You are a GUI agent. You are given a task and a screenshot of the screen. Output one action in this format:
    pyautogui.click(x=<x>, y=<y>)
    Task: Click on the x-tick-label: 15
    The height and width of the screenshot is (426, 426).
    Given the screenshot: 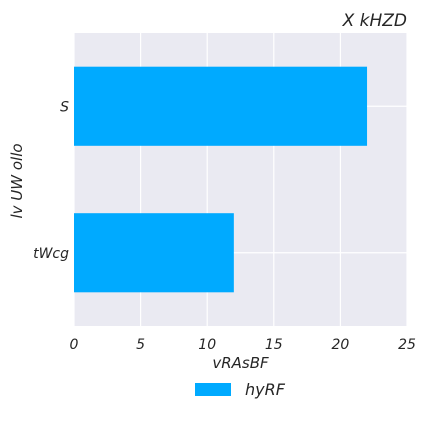 What is the action you would take?
    pyautogui.click(x=274, y=345)
    